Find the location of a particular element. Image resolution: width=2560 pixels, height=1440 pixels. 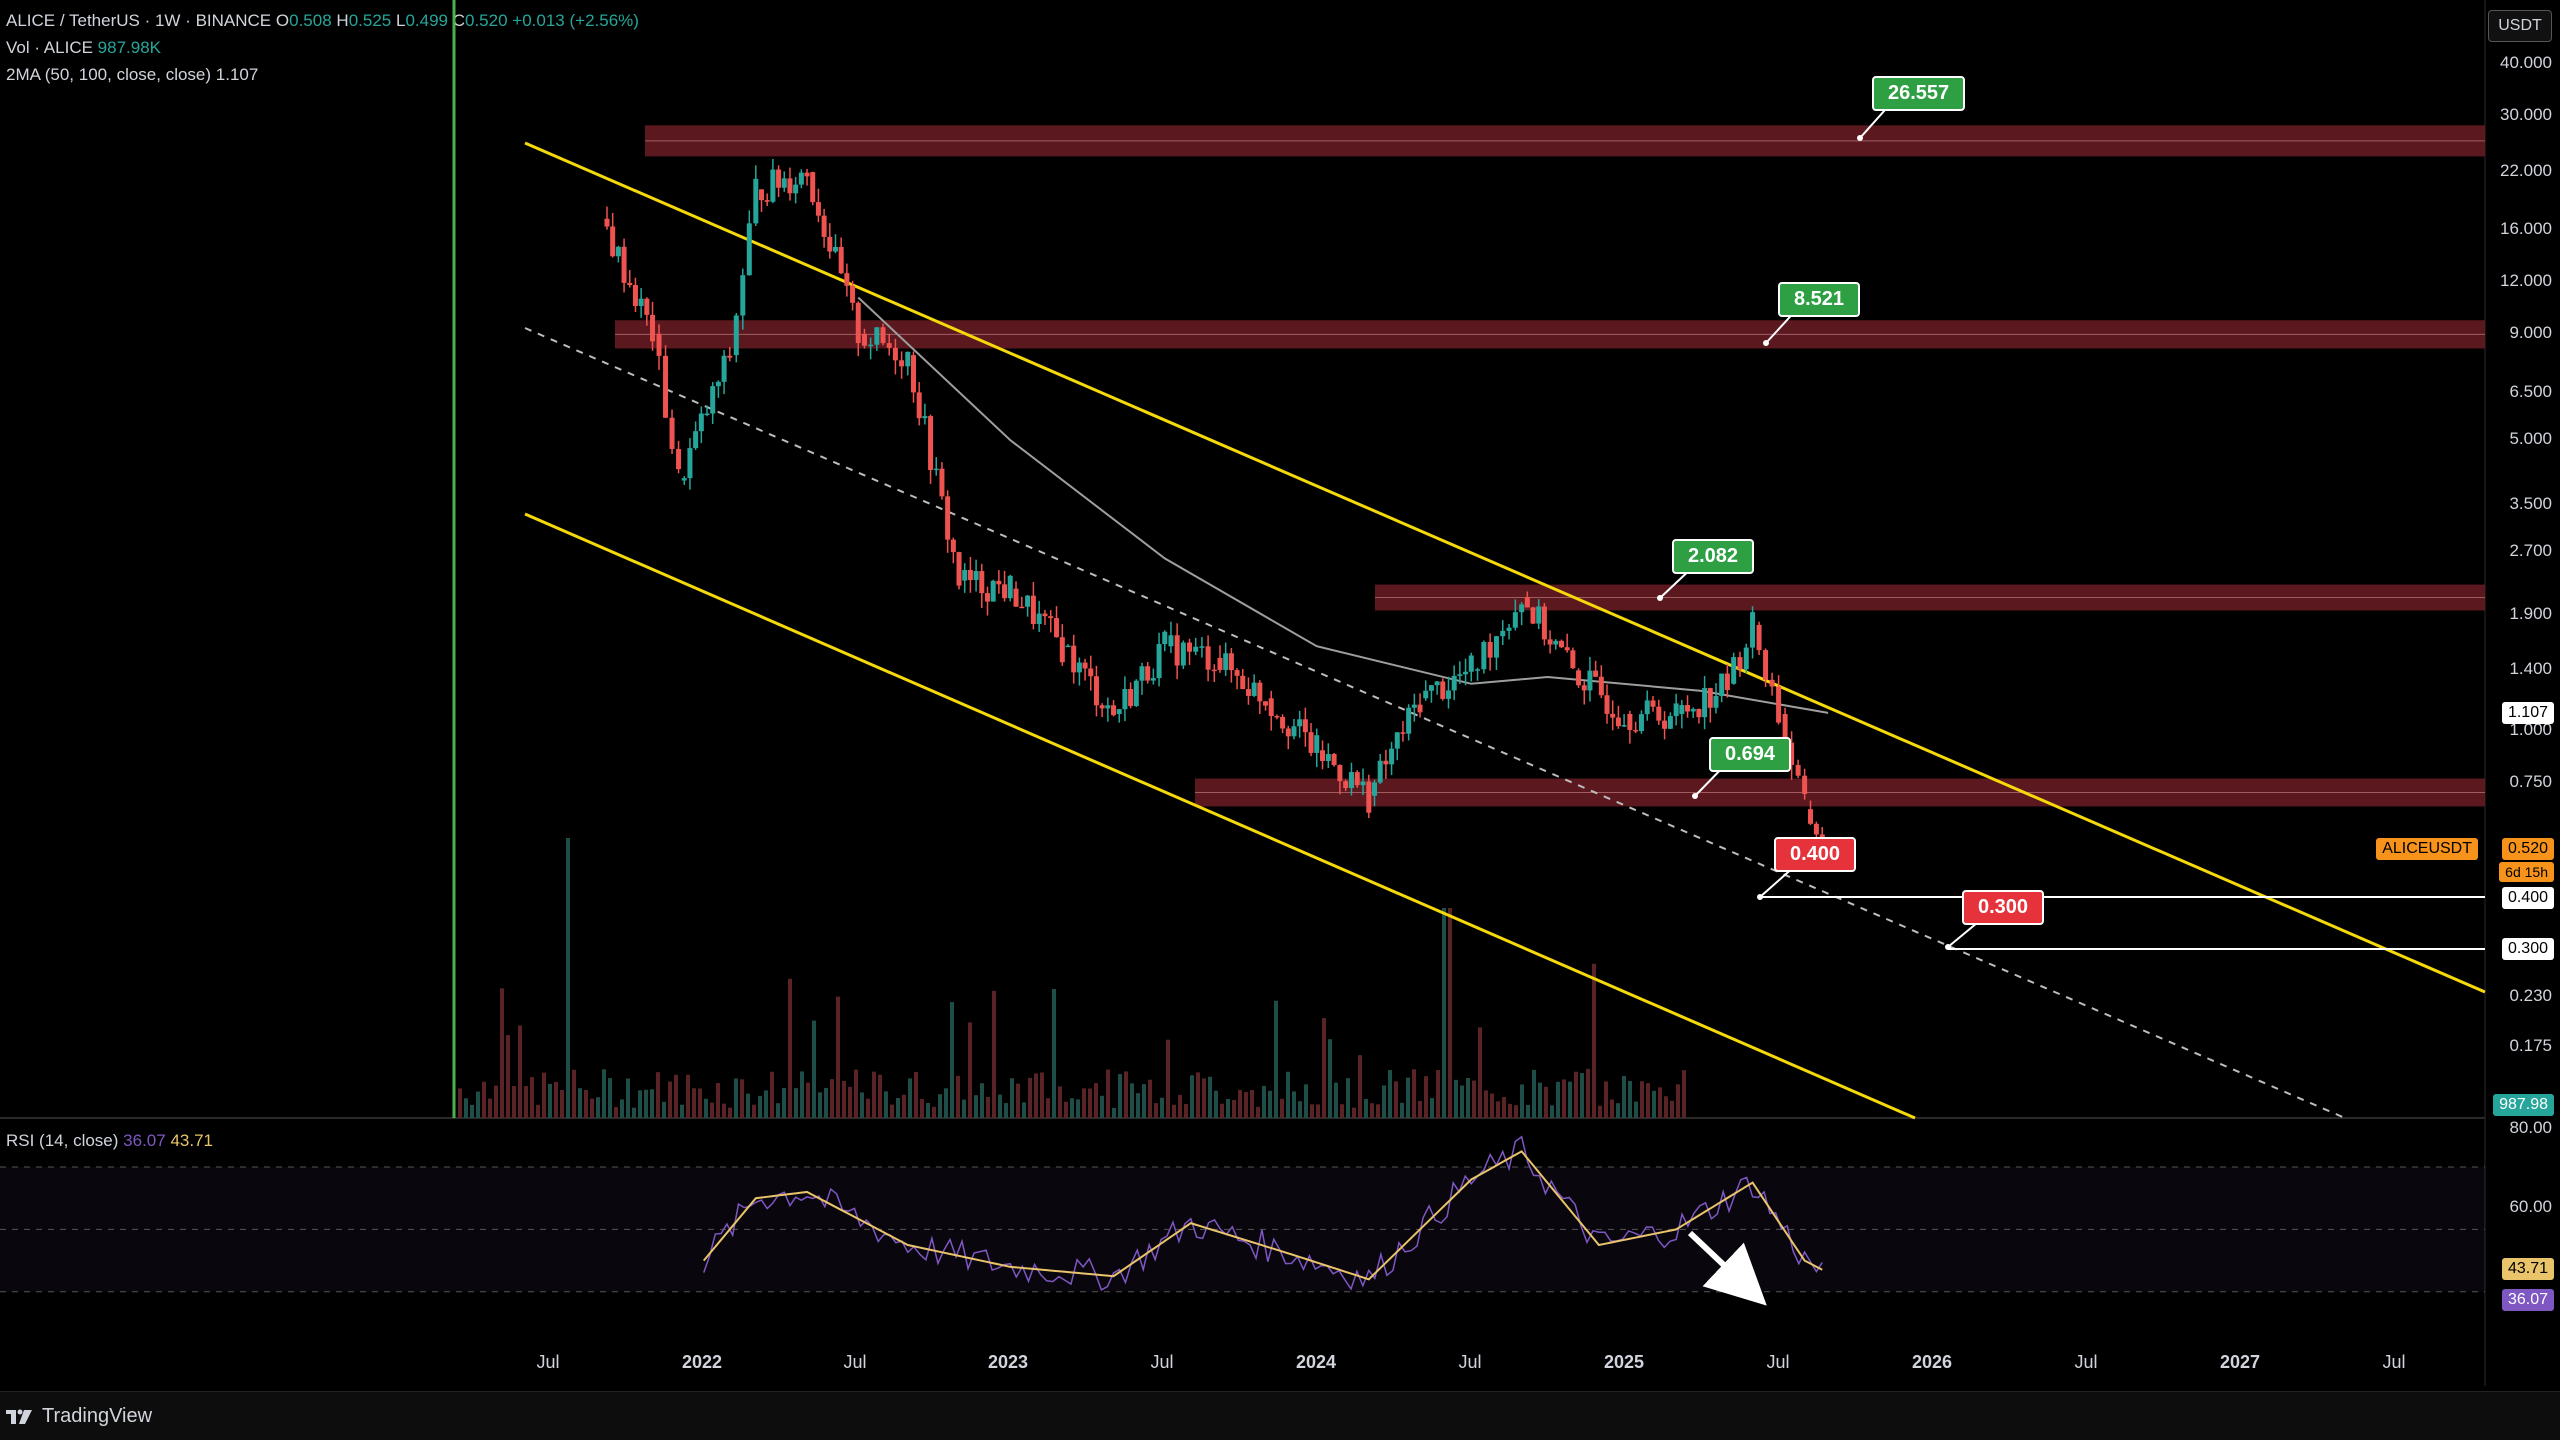

tradingview-logo: TradingView is located at coordinates (79, 1416).